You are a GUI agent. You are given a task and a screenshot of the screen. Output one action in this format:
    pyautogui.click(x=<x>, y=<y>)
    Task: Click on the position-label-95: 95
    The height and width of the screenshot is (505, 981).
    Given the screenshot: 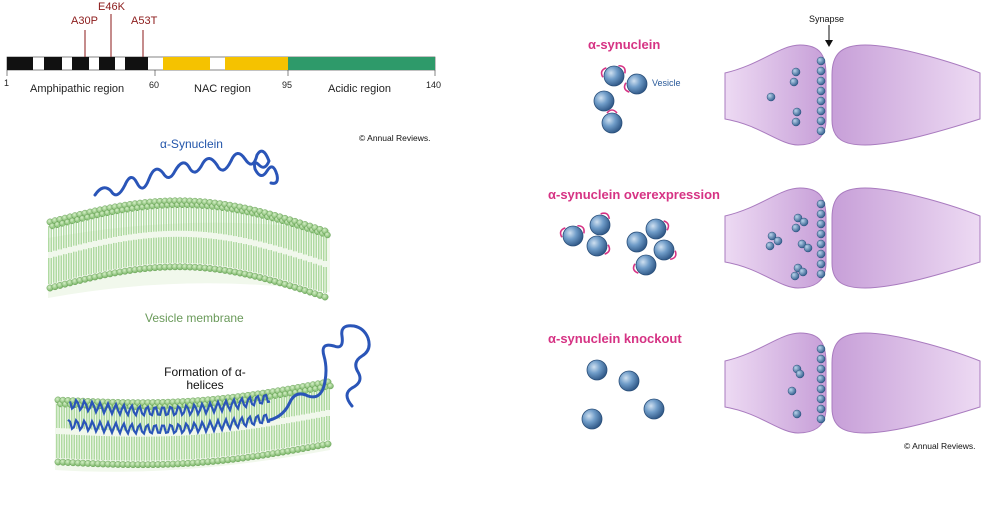 What is the action you would take?
    pyautogui.click(x=287, y=85)
    